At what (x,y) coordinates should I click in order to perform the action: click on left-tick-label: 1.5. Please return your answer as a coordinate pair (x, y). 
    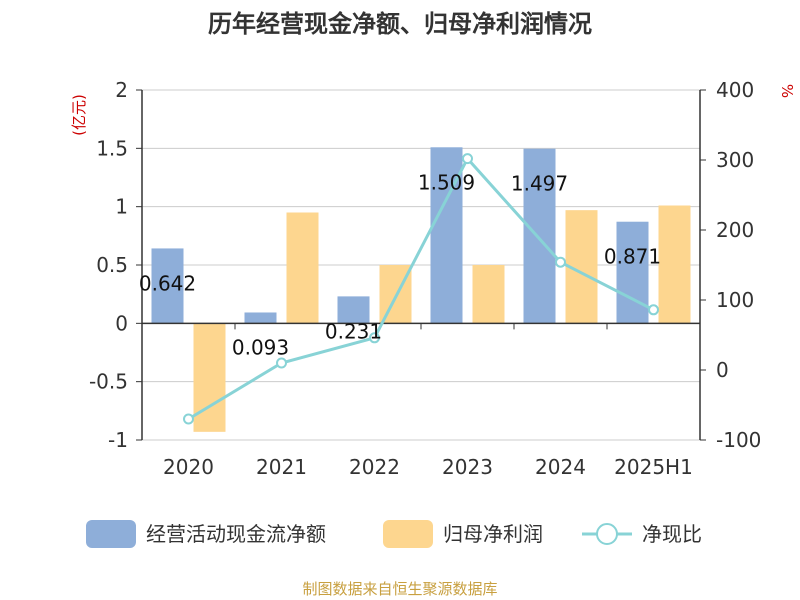
    Looking at the image, I should click on (112, 148).